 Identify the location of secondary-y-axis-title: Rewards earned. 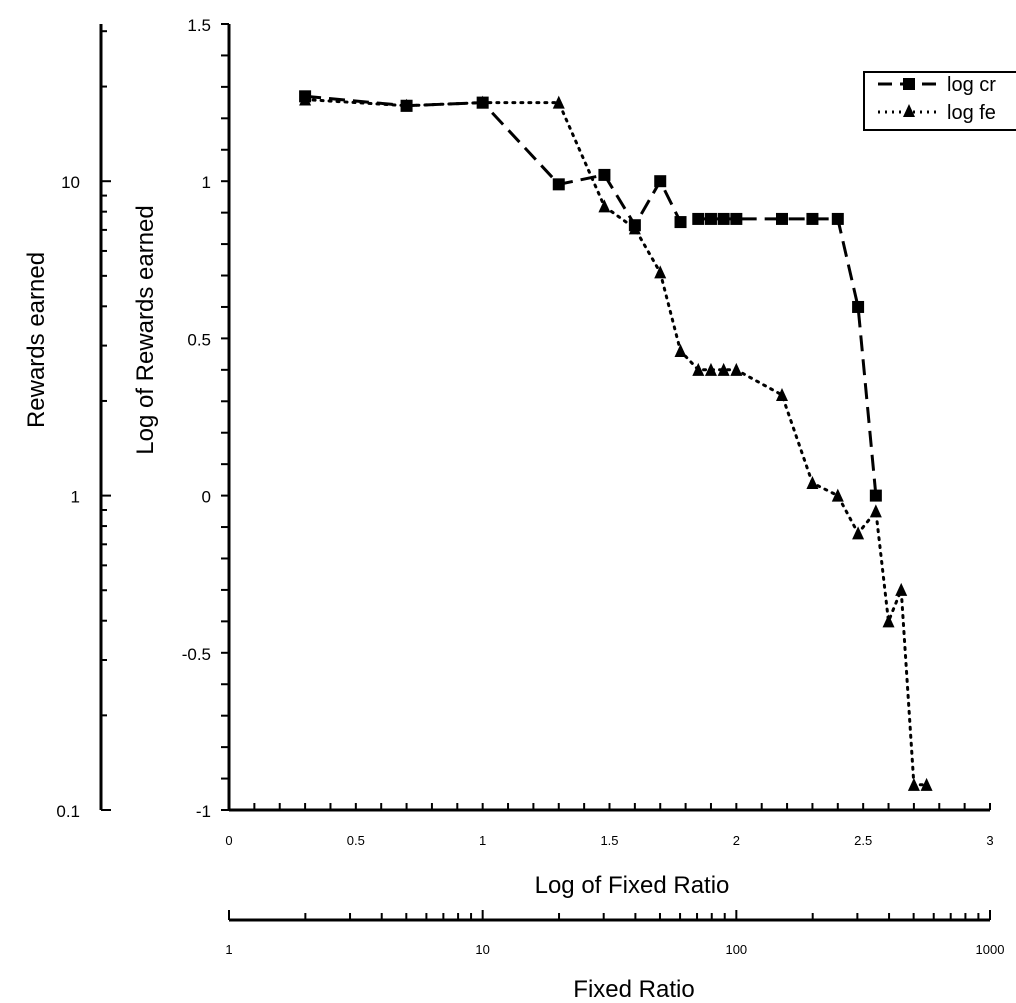
(36, 340).